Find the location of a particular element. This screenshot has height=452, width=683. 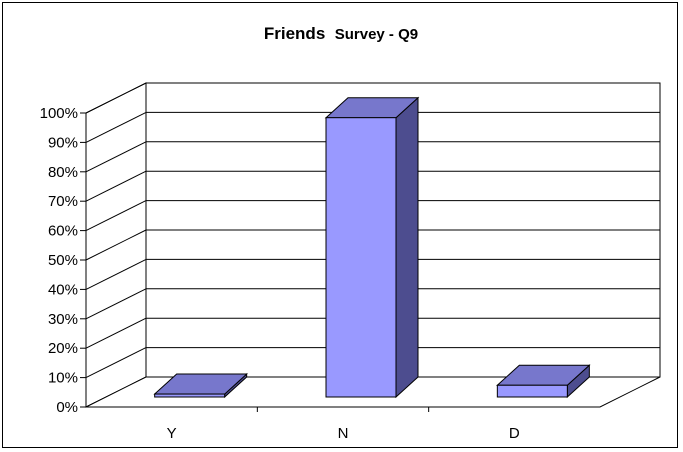

y-tick-label: 20% is located at coordinates (63, 348).